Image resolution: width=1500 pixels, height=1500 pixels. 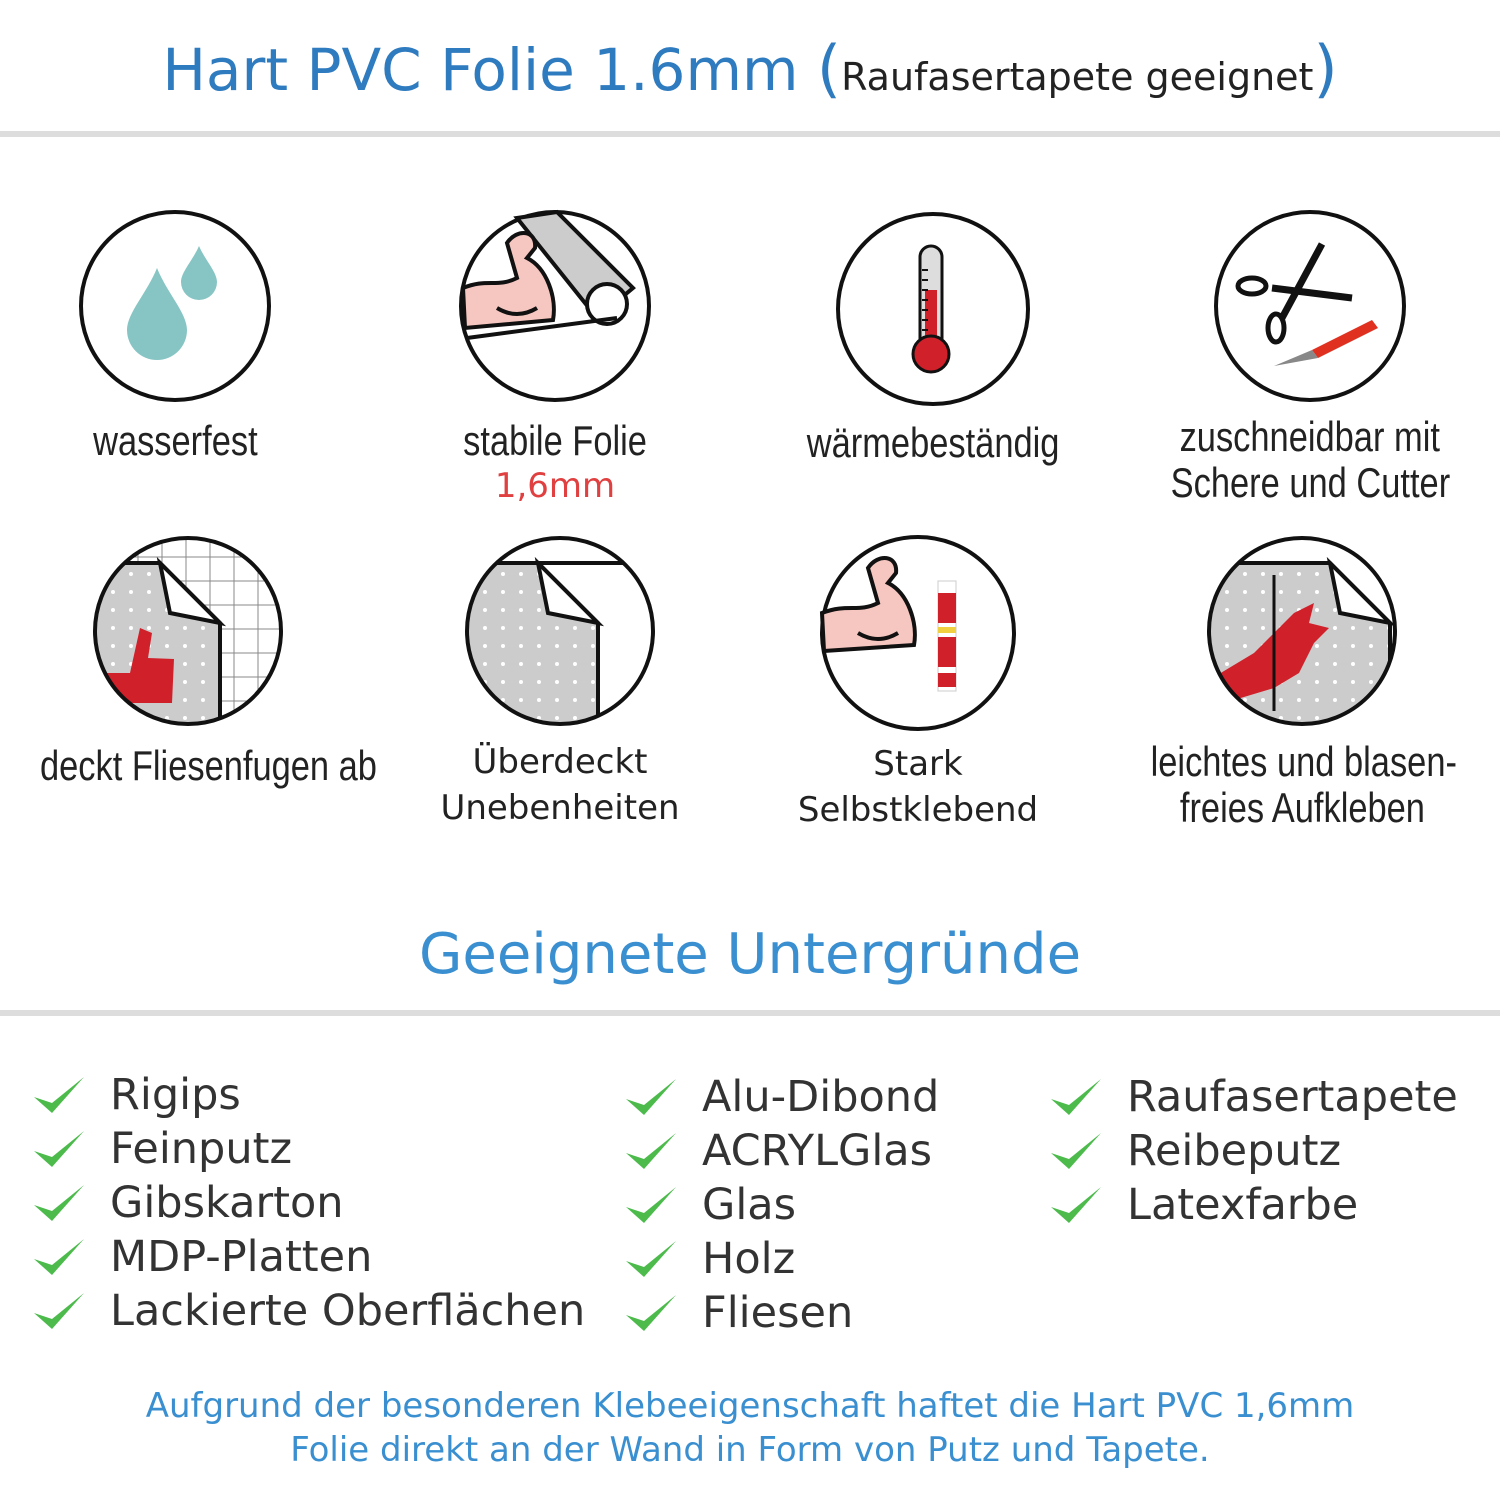 What do you see at coordinates (917, 633) in the screenshot?
I see `arm-glue-icon` at bounding box center [917, 633].